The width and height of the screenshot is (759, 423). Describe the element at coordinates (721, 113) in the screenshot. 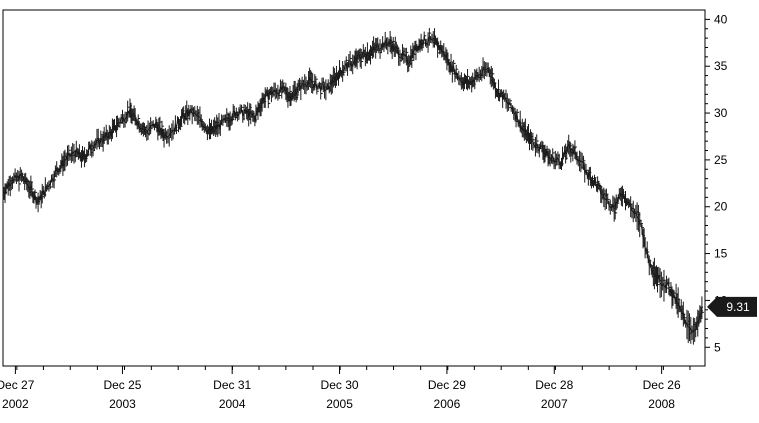

I see `y-tick-label: 30` at that location.